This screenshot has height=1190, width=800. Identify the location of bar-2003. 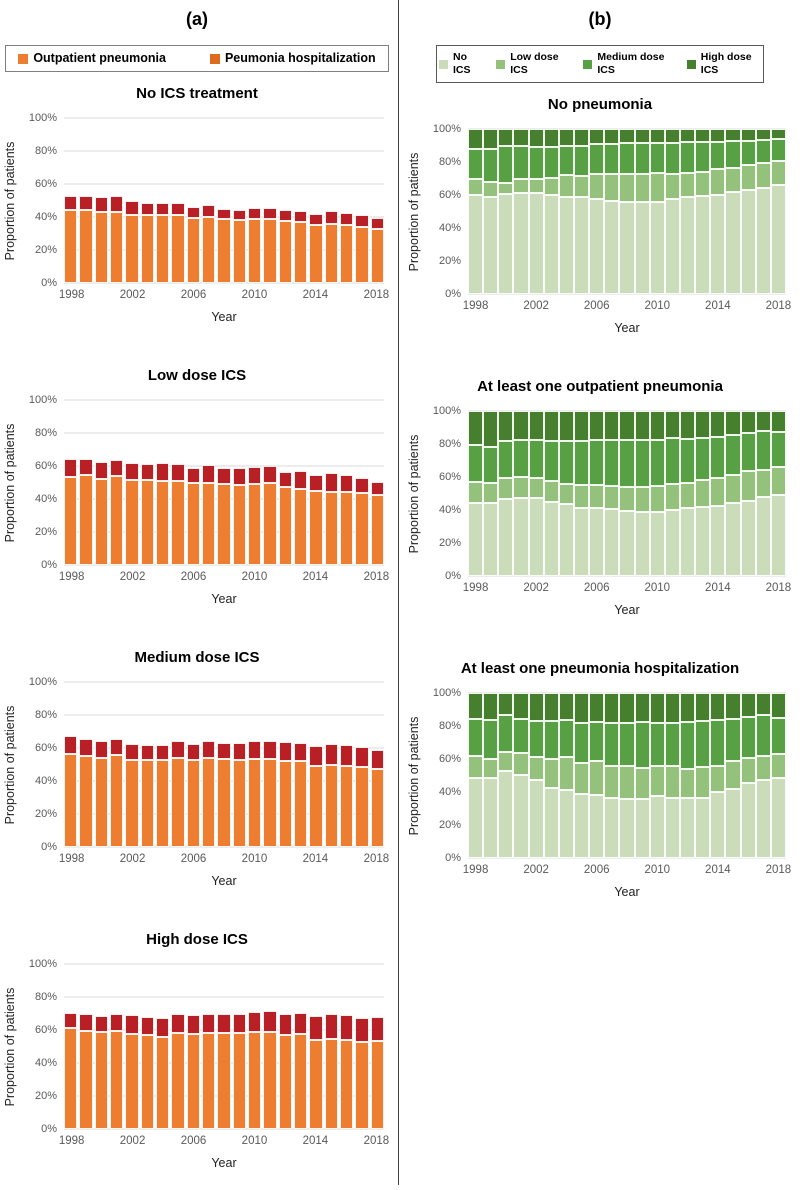
(551, 211).